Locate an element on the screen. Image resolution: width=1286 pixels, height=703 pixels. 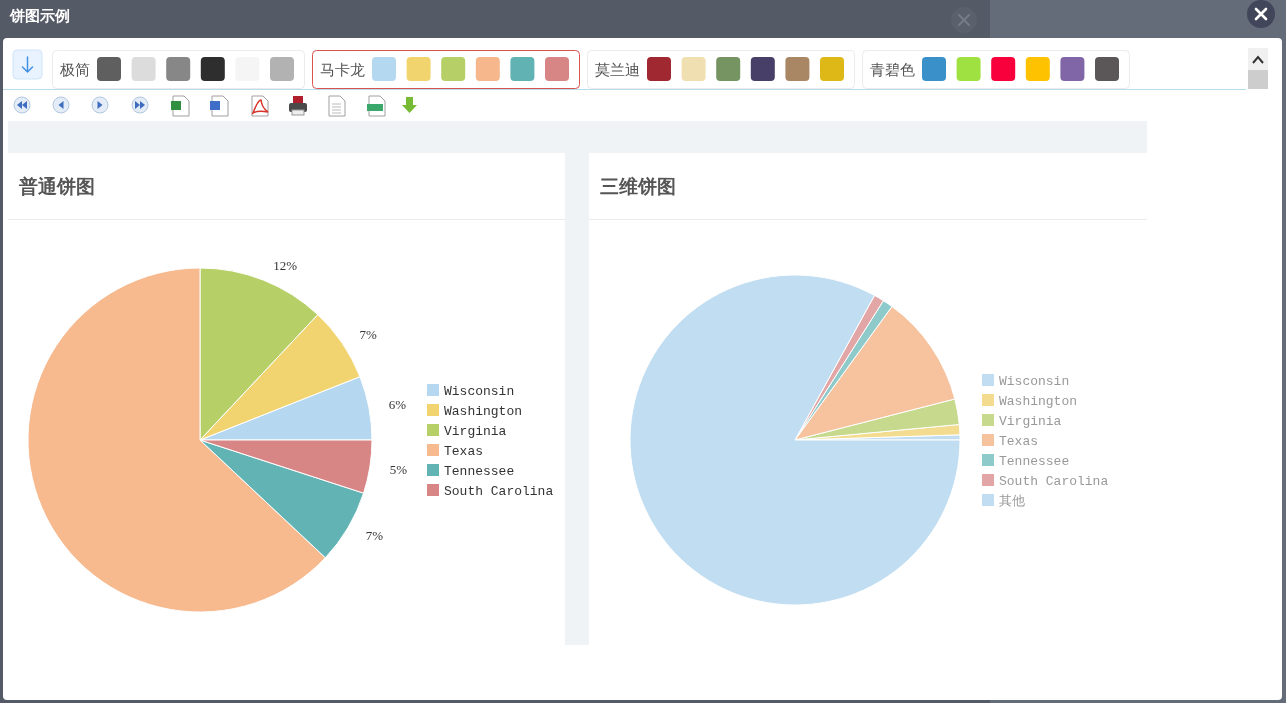
data-label: 12% is located at coordinates (285, 265).